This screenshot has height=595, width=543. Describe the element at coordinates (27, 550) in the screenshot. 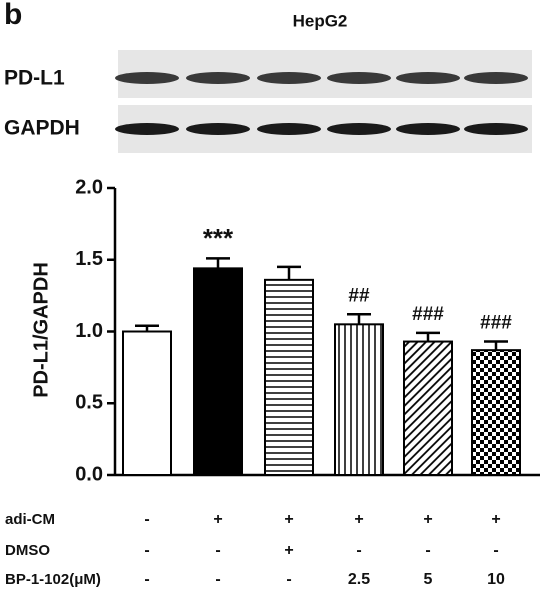

I see `condition-label: DMSO` at that location.